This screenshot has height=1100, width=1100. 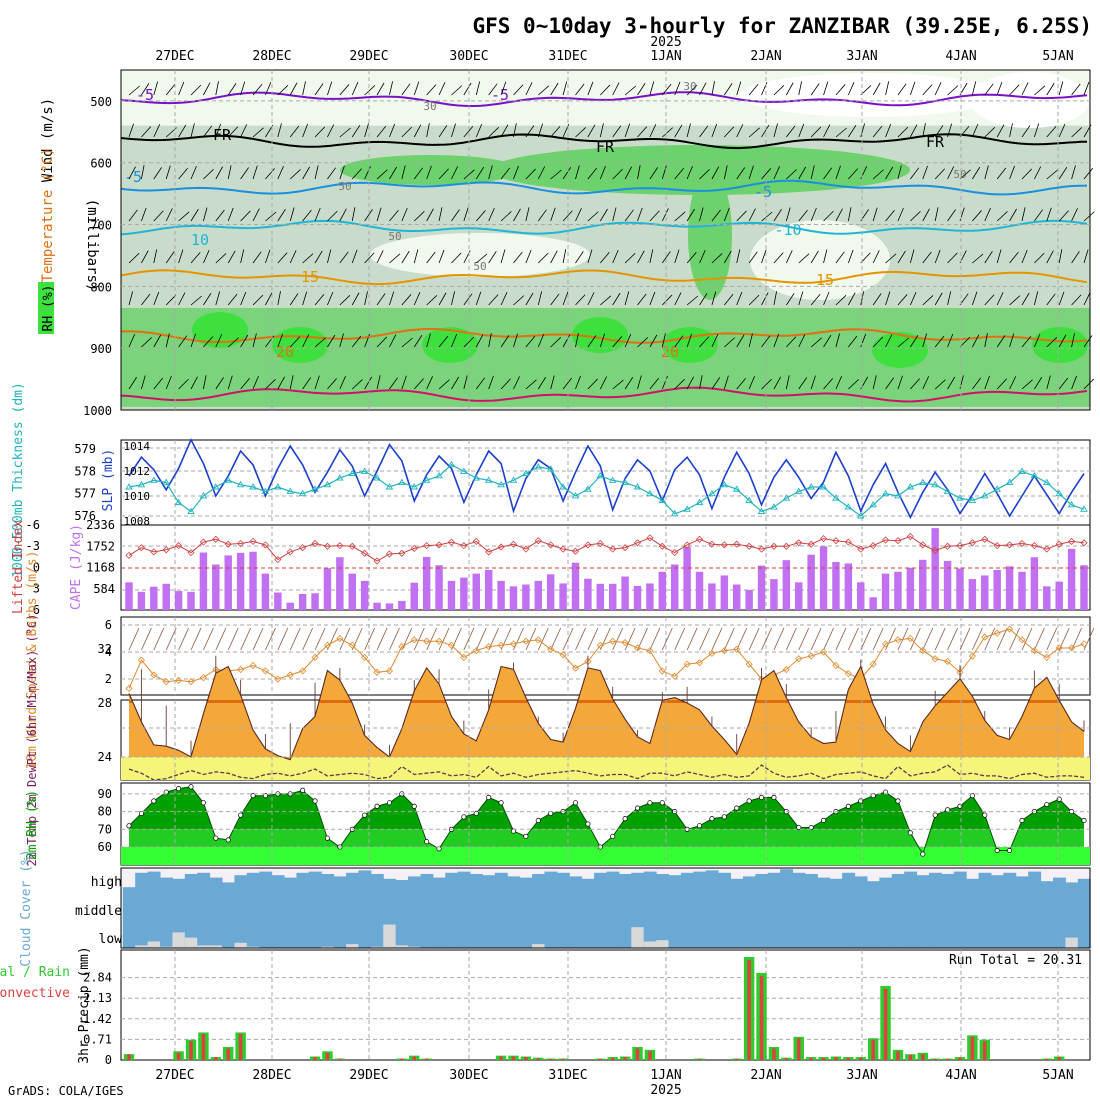 What do you see at coordinates (66, 1091) in the screenshot?
I see `credit-label: GrADS: COLA/IGES` at bounding box center [66, 1091].